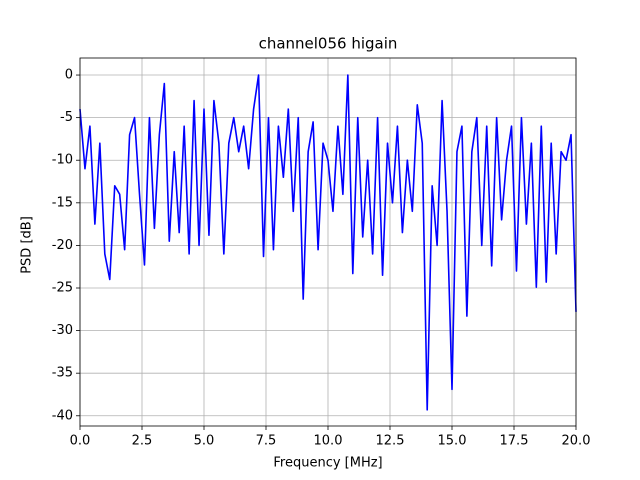 The height and width of the screenshot is (480, 640). Describe the element at coordinates (62, 330) in the screenshot. I see `y-tick-label: -30` at that location.